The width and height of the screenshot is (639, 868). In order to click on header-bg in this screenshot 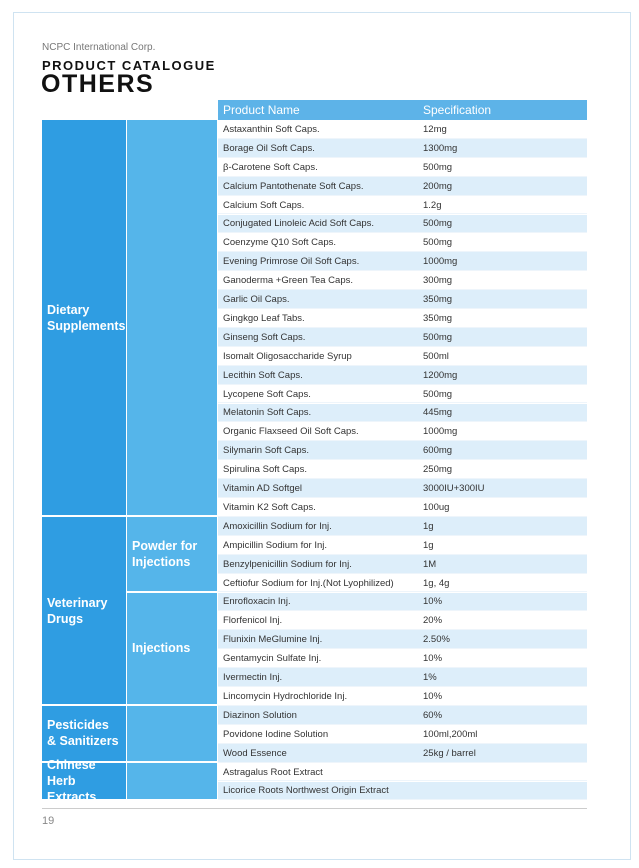, I will do `click(402, 110)`.